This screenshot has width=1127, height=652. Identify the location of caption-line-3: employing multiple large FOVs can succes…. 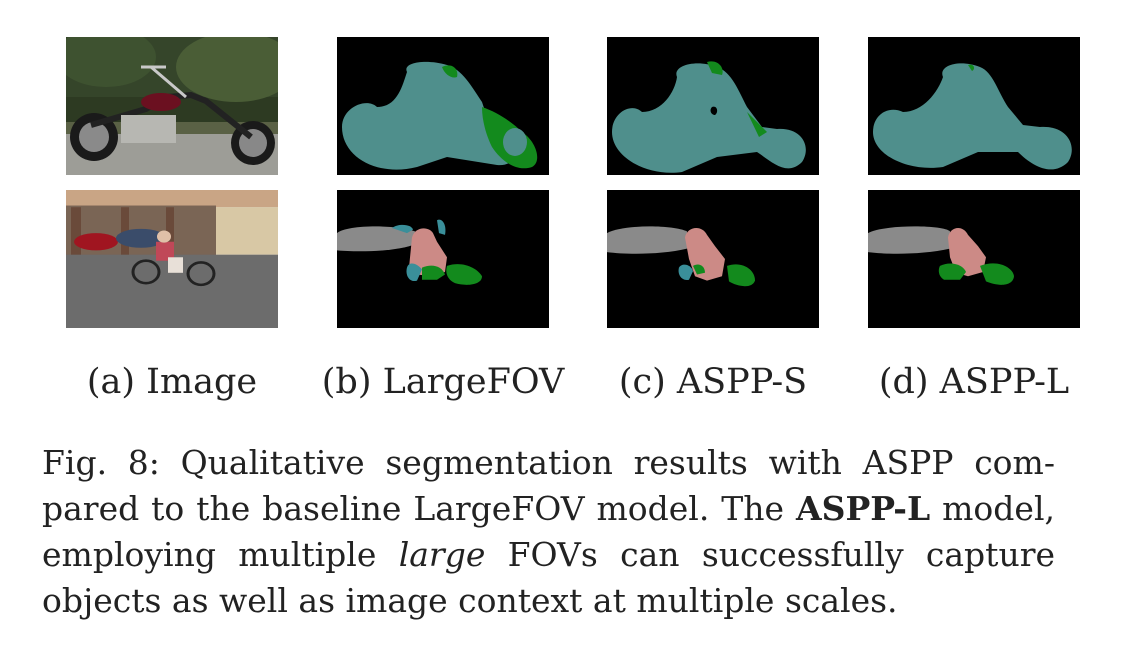
(548, 555).